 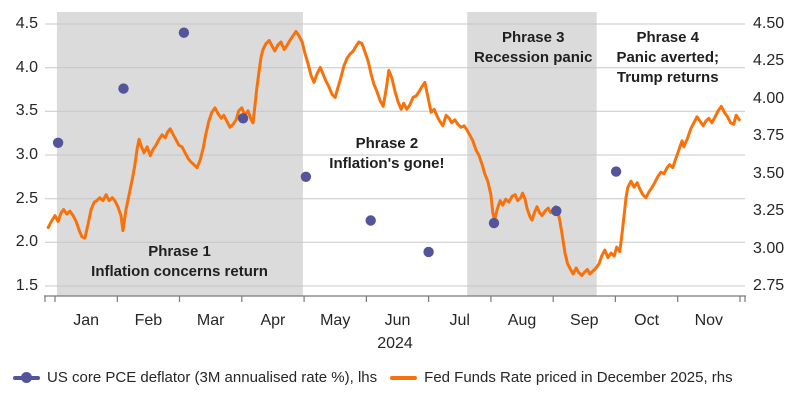 I want to click on right-axis-tick-label-3.50: 3.50, so click(x=769, y=173).